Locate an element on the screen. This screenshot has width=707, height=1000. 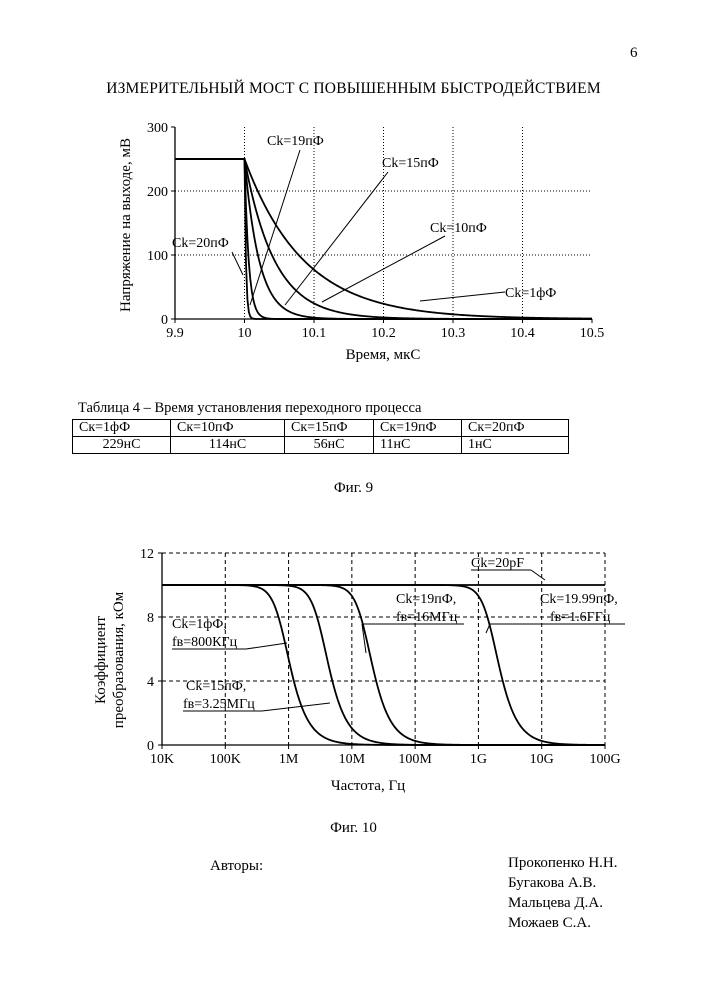
table-header-cell: Ск=1фФ is located at coordinates (121, 428).